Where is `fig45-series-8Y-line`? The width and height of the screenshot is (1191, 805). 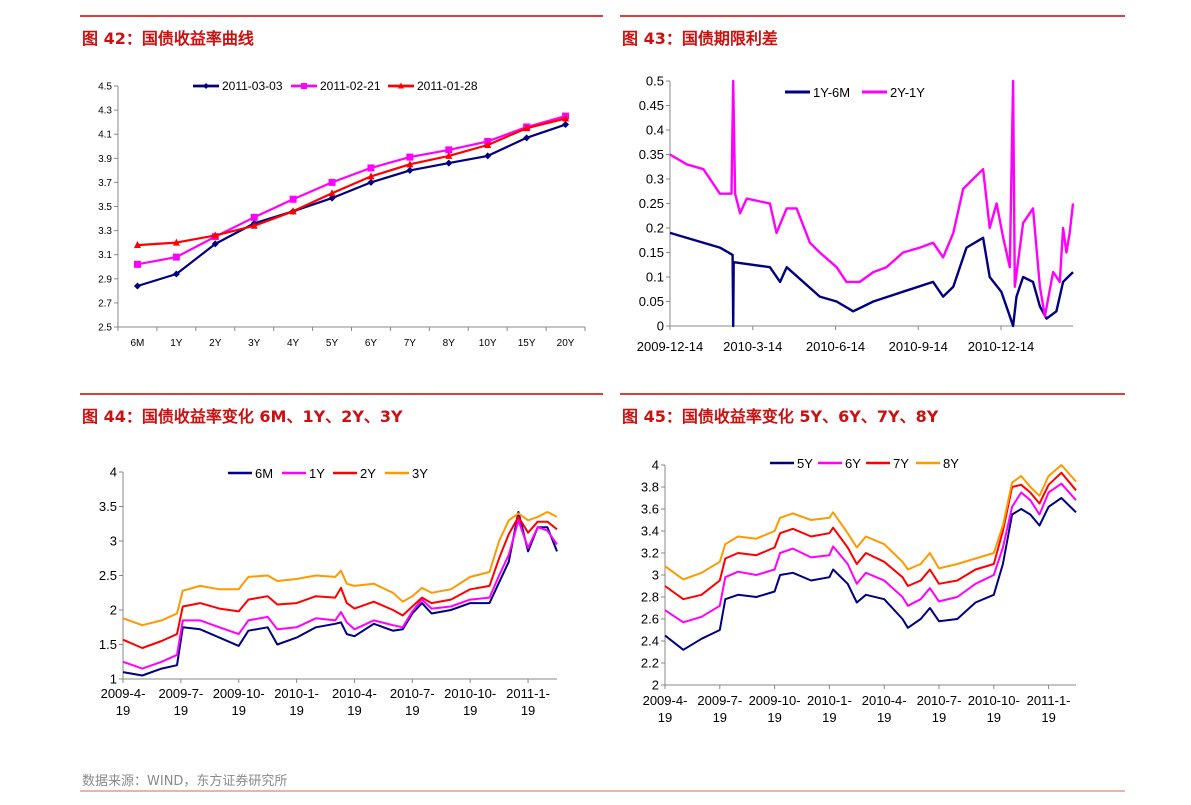
fig45-series-8Y-line is located at coordinates (870, 522).